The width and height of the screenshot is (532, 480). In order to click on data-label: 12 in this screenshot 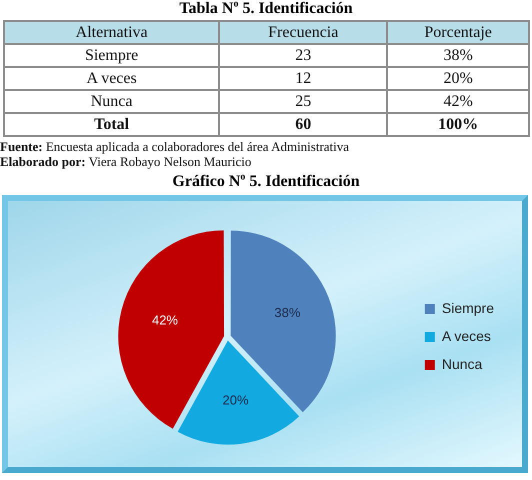, I will do `click(303, 78)`.